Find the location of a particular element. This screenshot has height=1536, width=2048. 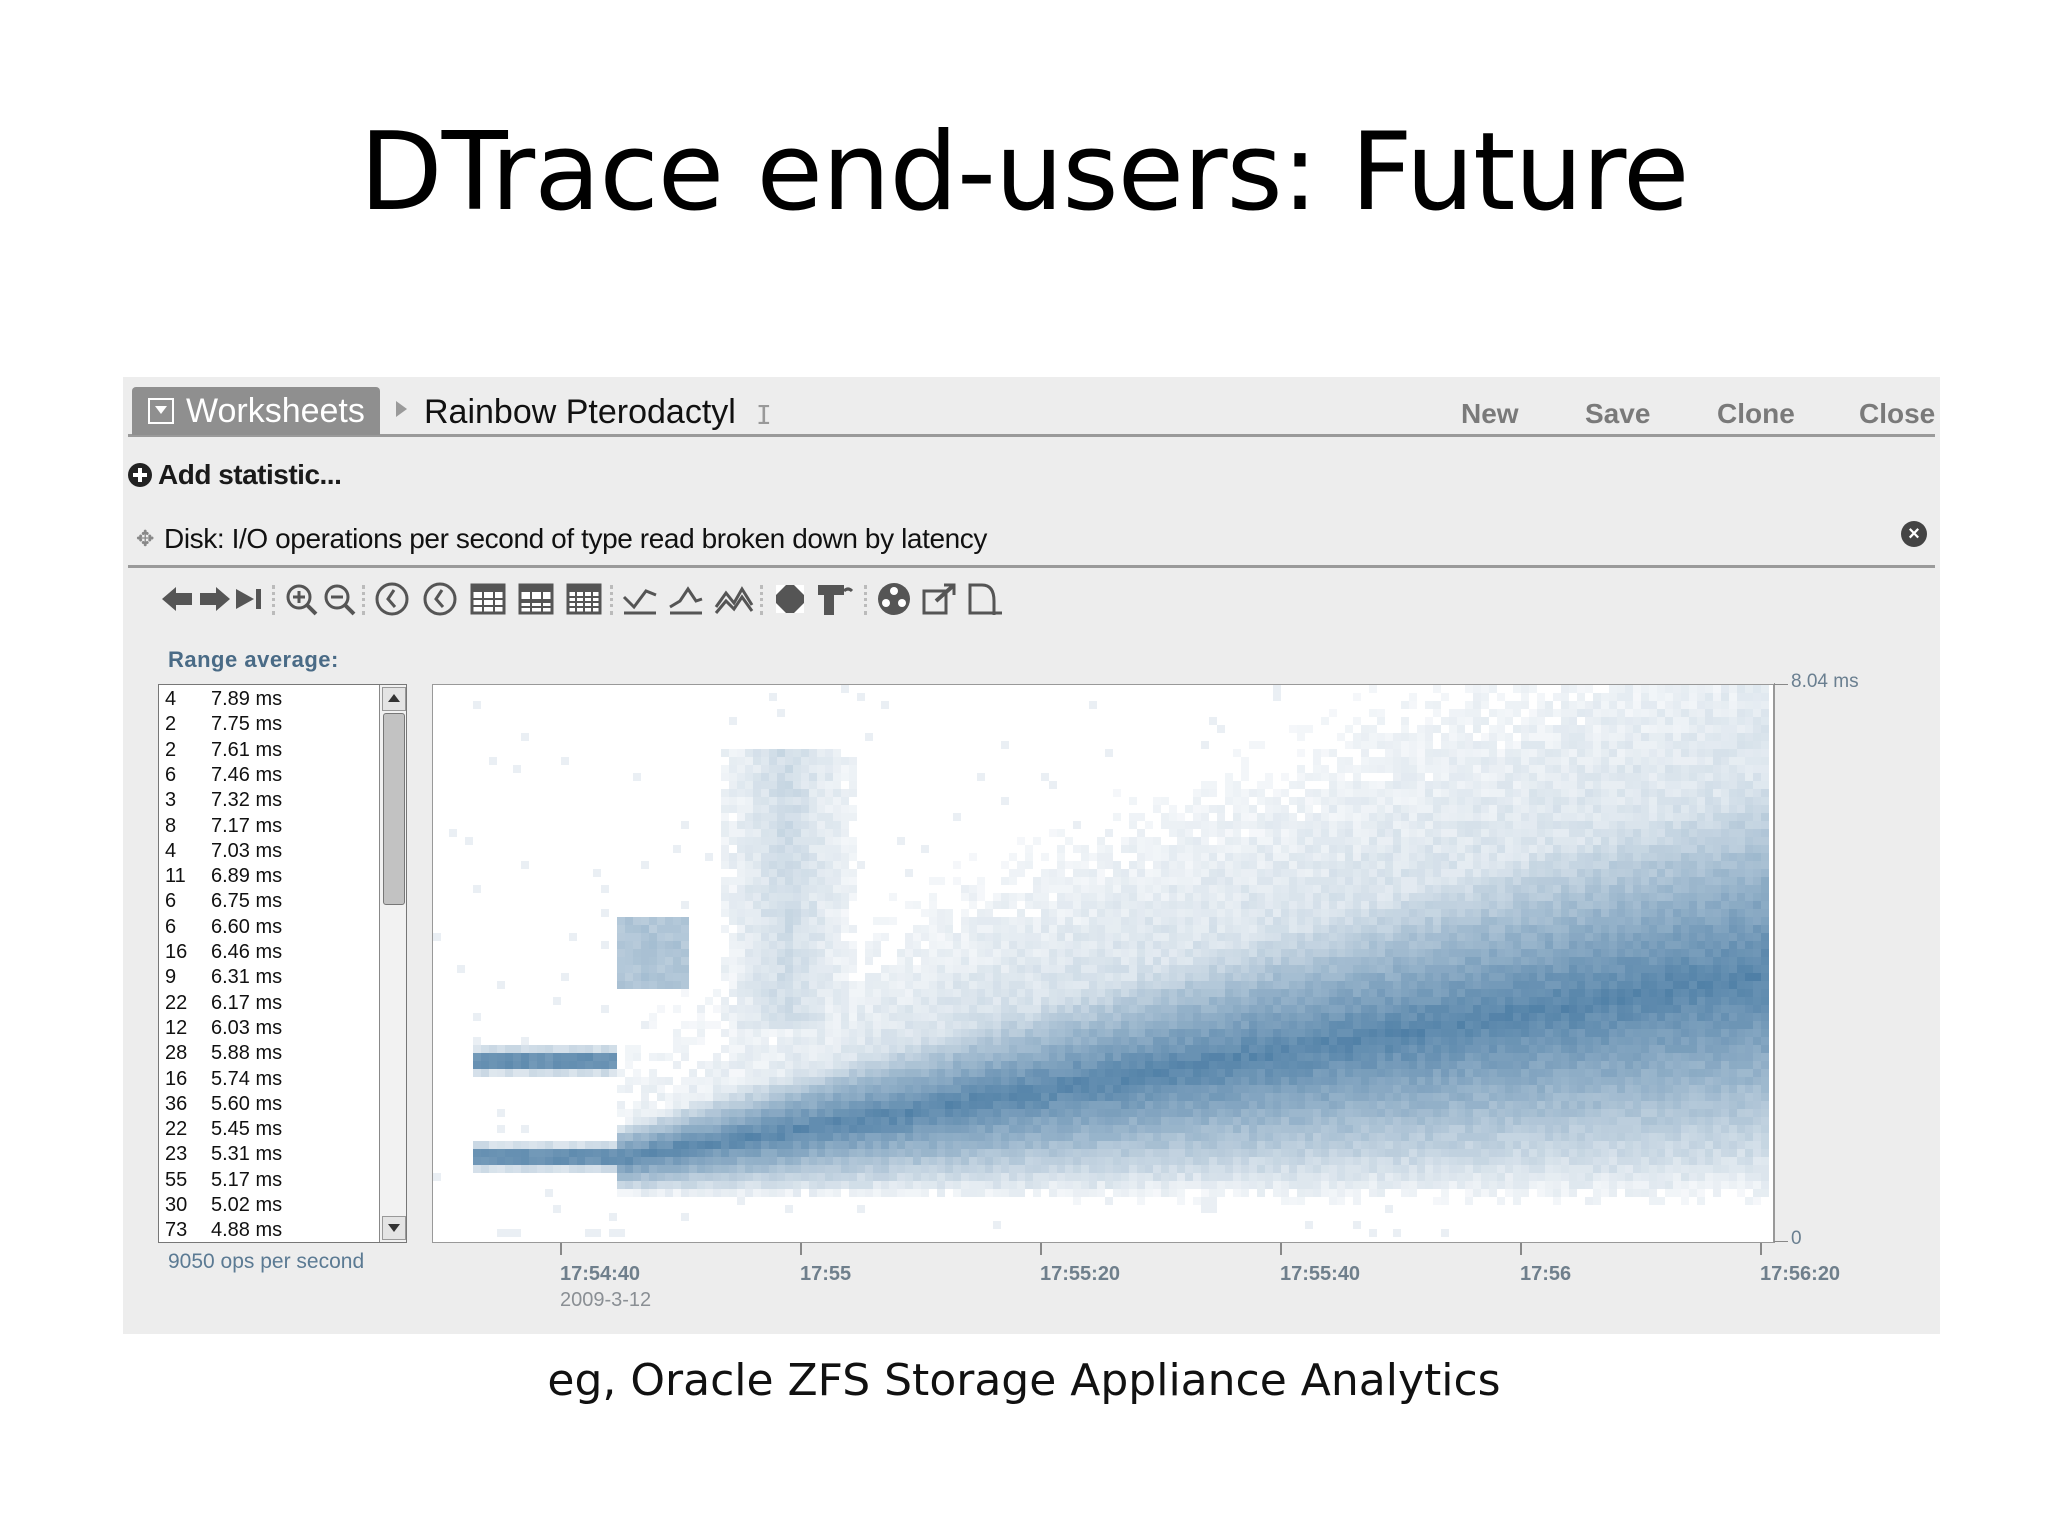

list-item: 36 5.60 ms is located at coordinates (223, 1104).